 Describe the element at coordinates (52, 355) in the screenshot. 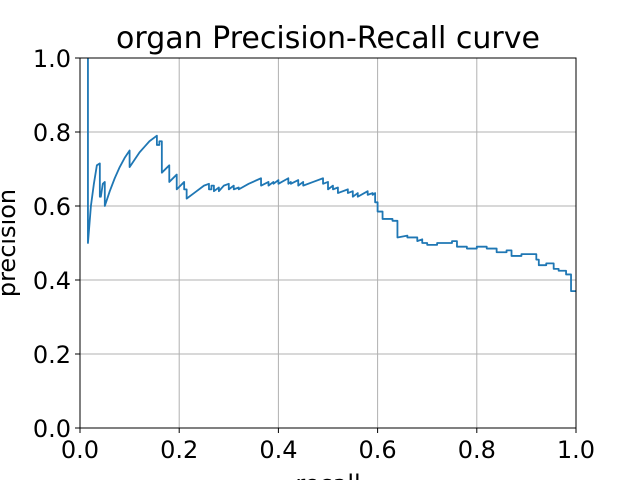

I see `y-tick-label: 0.2` at that location.